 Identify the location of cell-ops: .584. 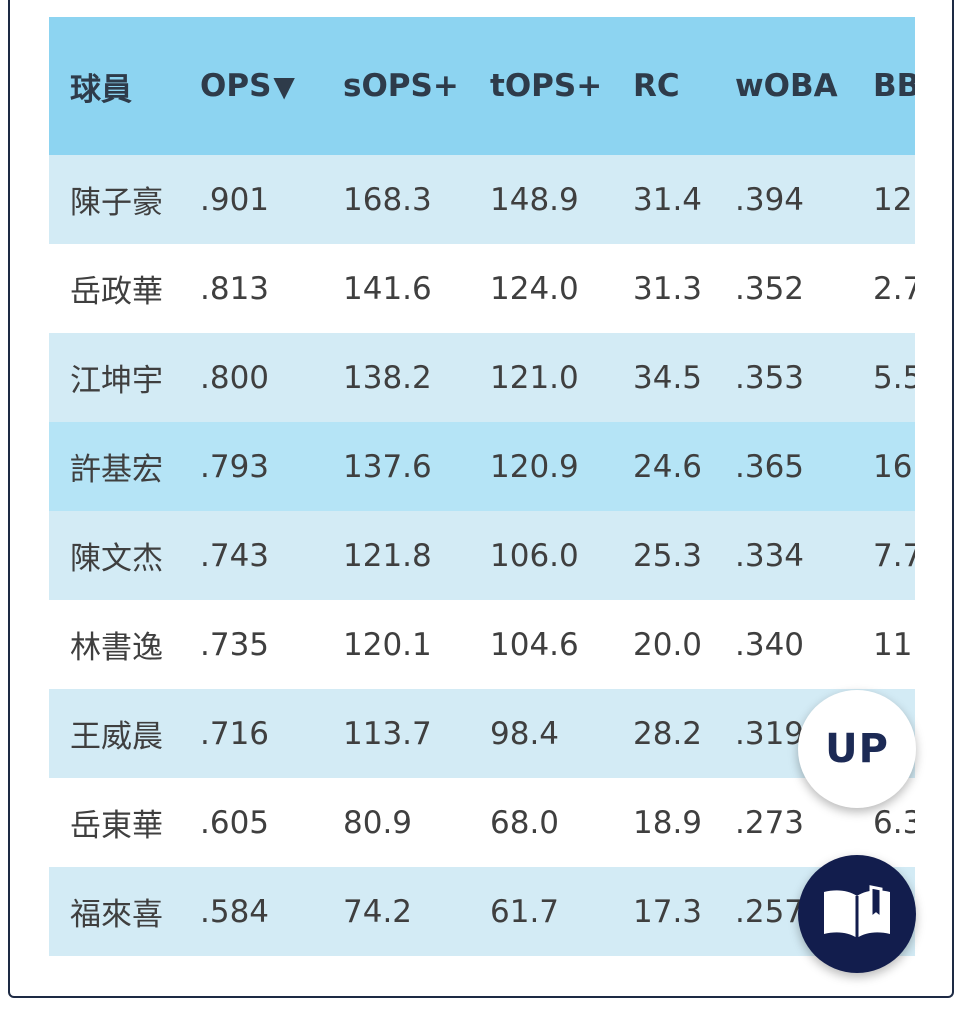
(235, 911).